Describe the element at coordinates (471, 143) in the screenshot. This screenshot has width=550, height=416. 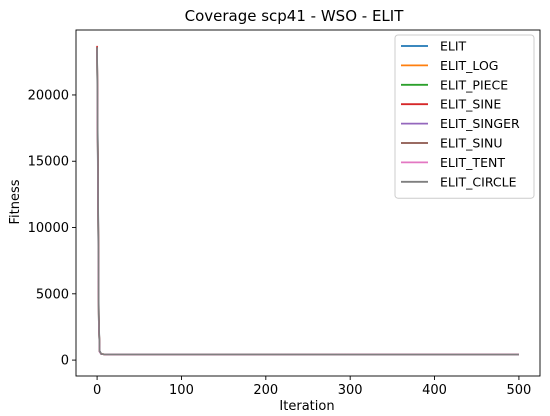
I see `legend-label: ELIT_SINU` at that location.